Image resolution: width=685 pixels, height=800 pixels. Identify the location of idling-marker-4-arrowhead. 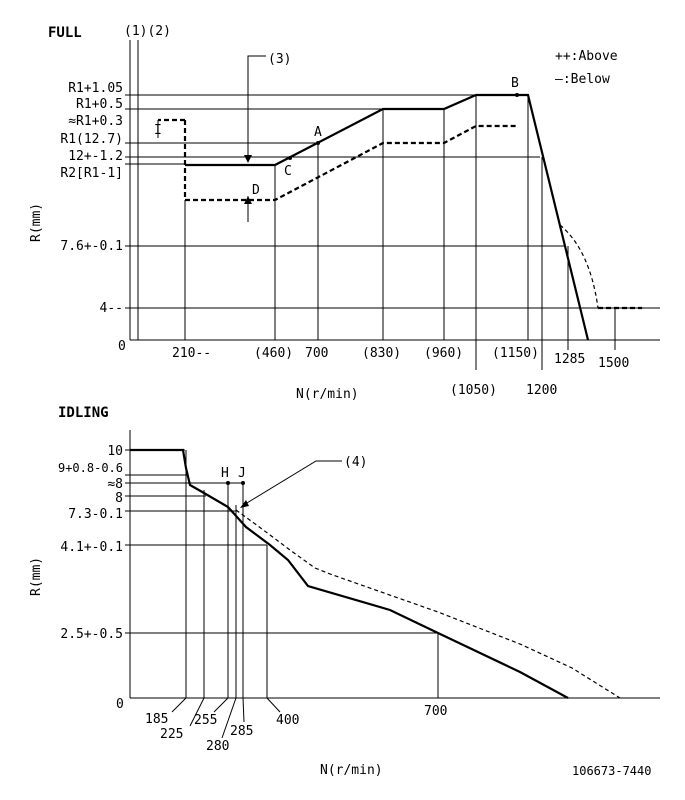
(244, 504).